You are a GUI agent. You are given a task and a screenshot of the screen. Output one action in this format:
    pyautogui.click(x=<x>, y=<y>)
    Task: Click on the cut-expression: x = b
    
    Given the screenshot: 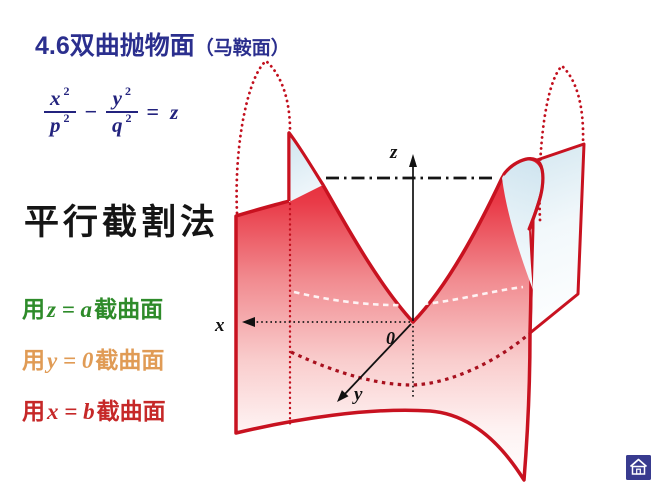 What is the action you would take?
    pyautogui.click(x=71, y=411)
    